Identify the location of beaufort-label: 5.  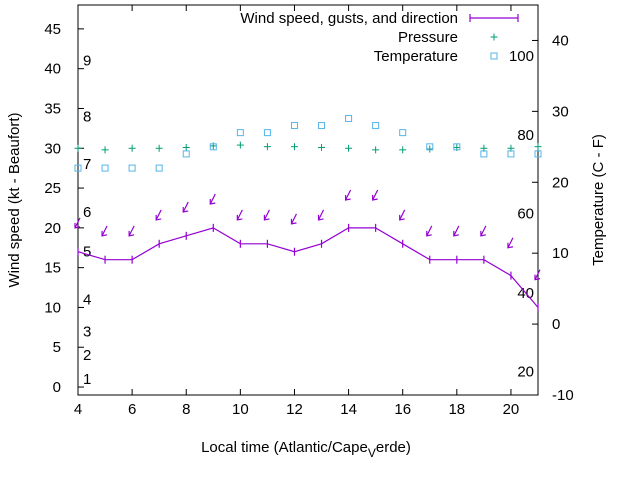
(87, 252).